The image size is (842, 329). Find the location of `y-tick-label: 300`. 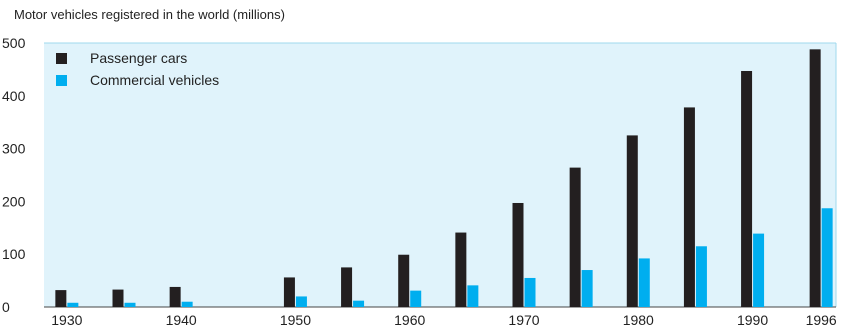

y-tick-label: 300 is located at coordinates (14, 149).